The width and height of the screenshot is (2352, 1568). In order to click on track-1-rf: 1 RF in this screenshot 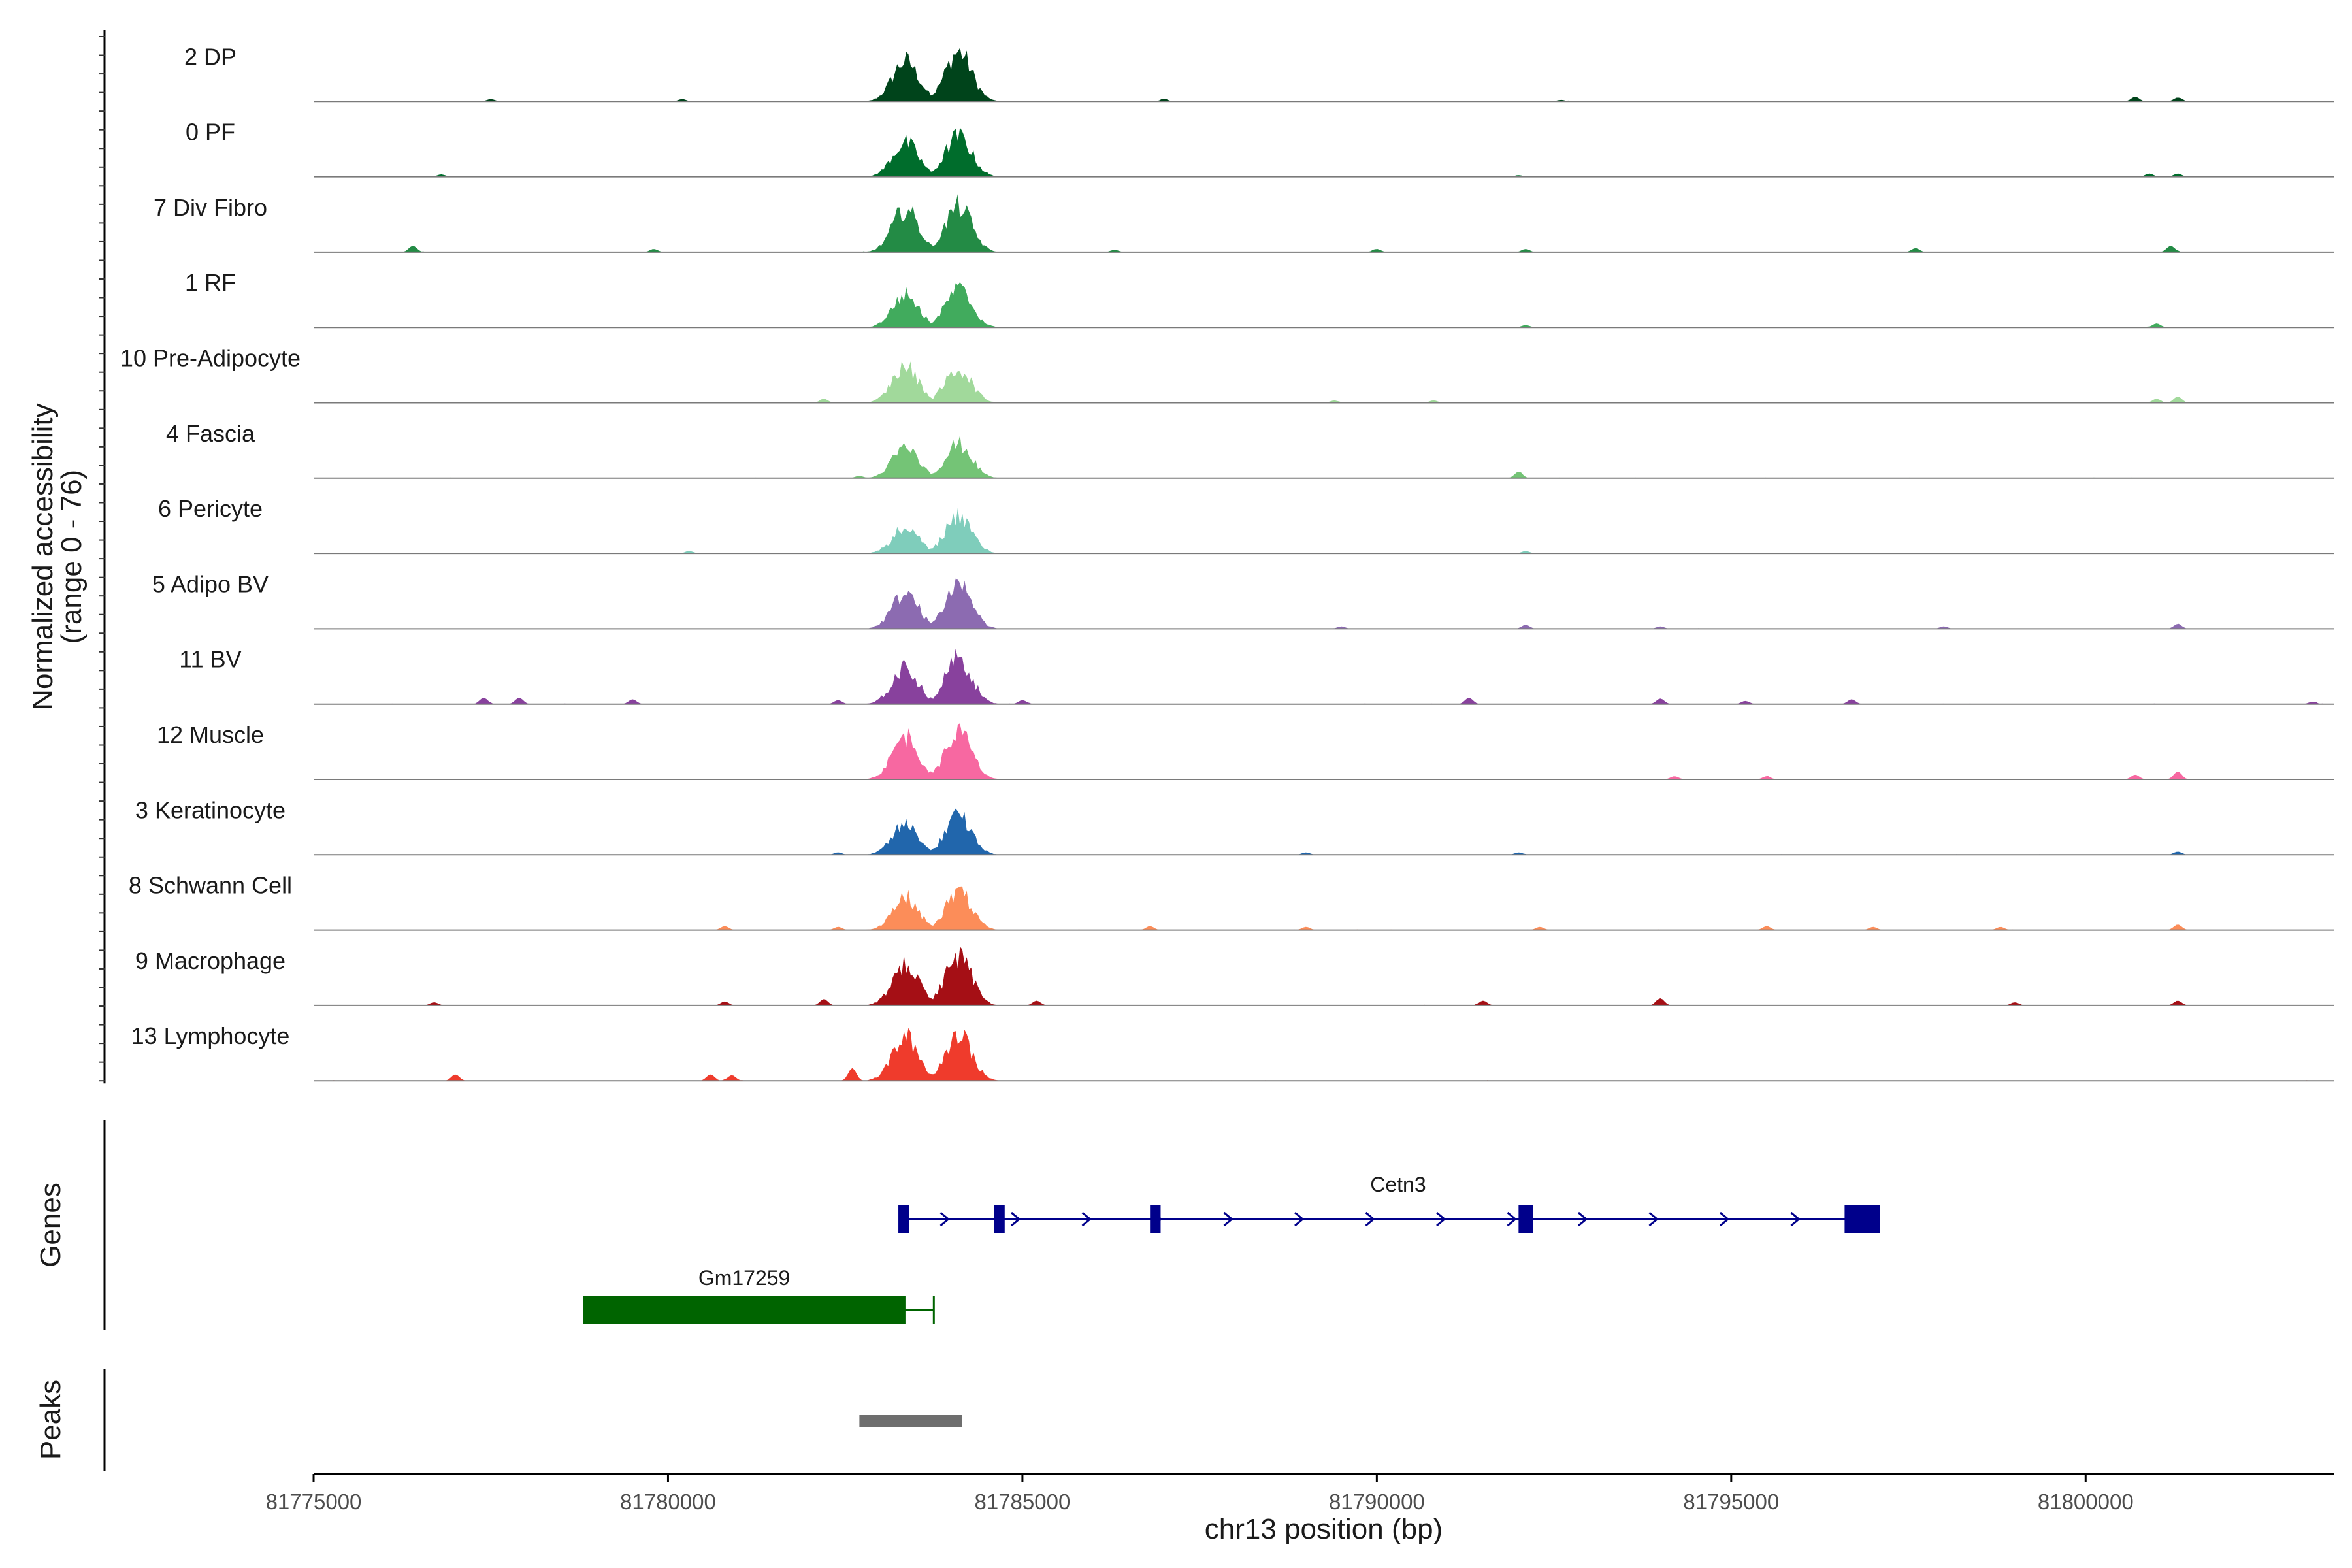, I will do `click(1259, 299)`.